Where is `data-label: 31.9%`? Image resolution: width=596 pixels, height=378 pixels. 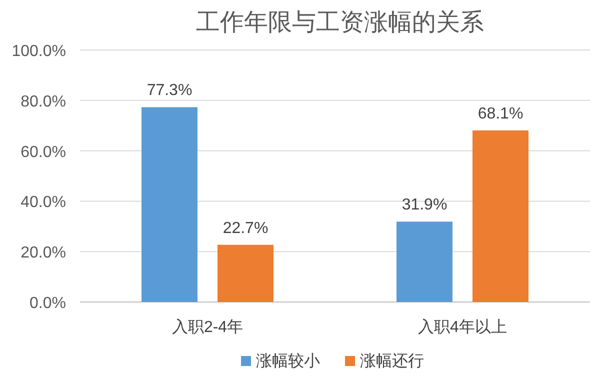
data-label: 31.9% is located at coordinates (425, 205).